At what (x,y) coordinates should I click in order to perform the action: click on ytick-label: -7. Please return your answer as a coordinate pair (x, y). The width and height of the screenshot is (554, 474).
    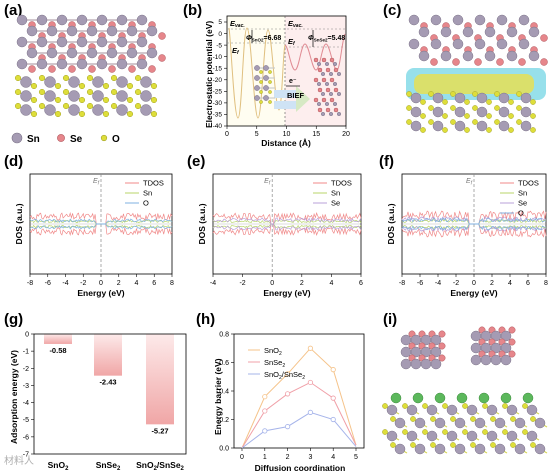
    Looking at the image, I should click on (26, 455).